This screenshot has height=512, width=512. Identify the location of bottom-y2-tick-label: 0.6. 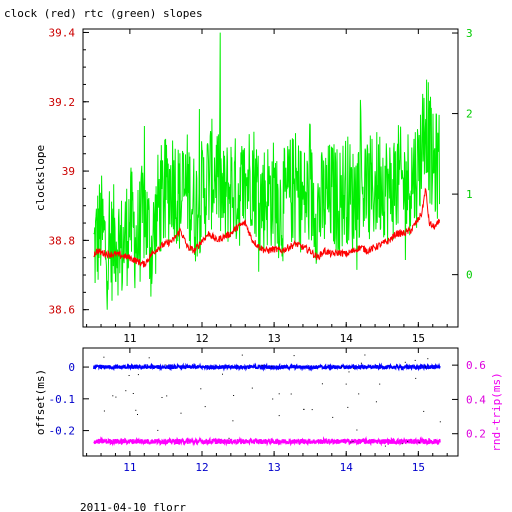
(476, 365).